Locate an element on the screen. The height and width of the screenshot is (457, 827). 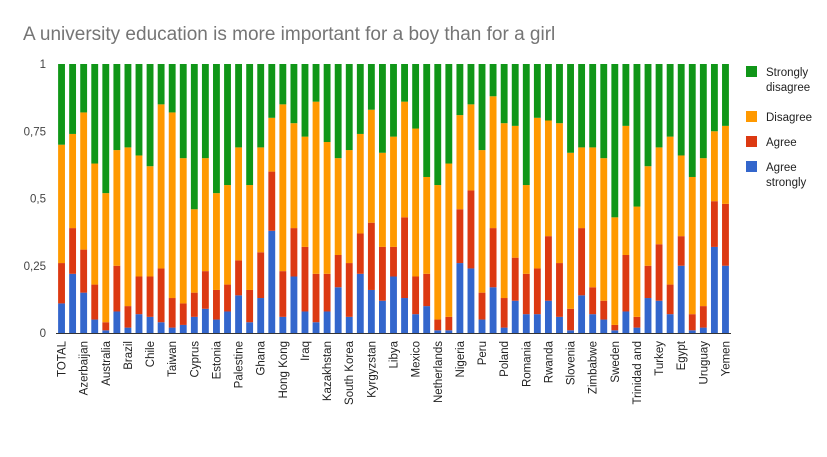
x-tick-label: Slovenia is located at coordinates (572, 362).